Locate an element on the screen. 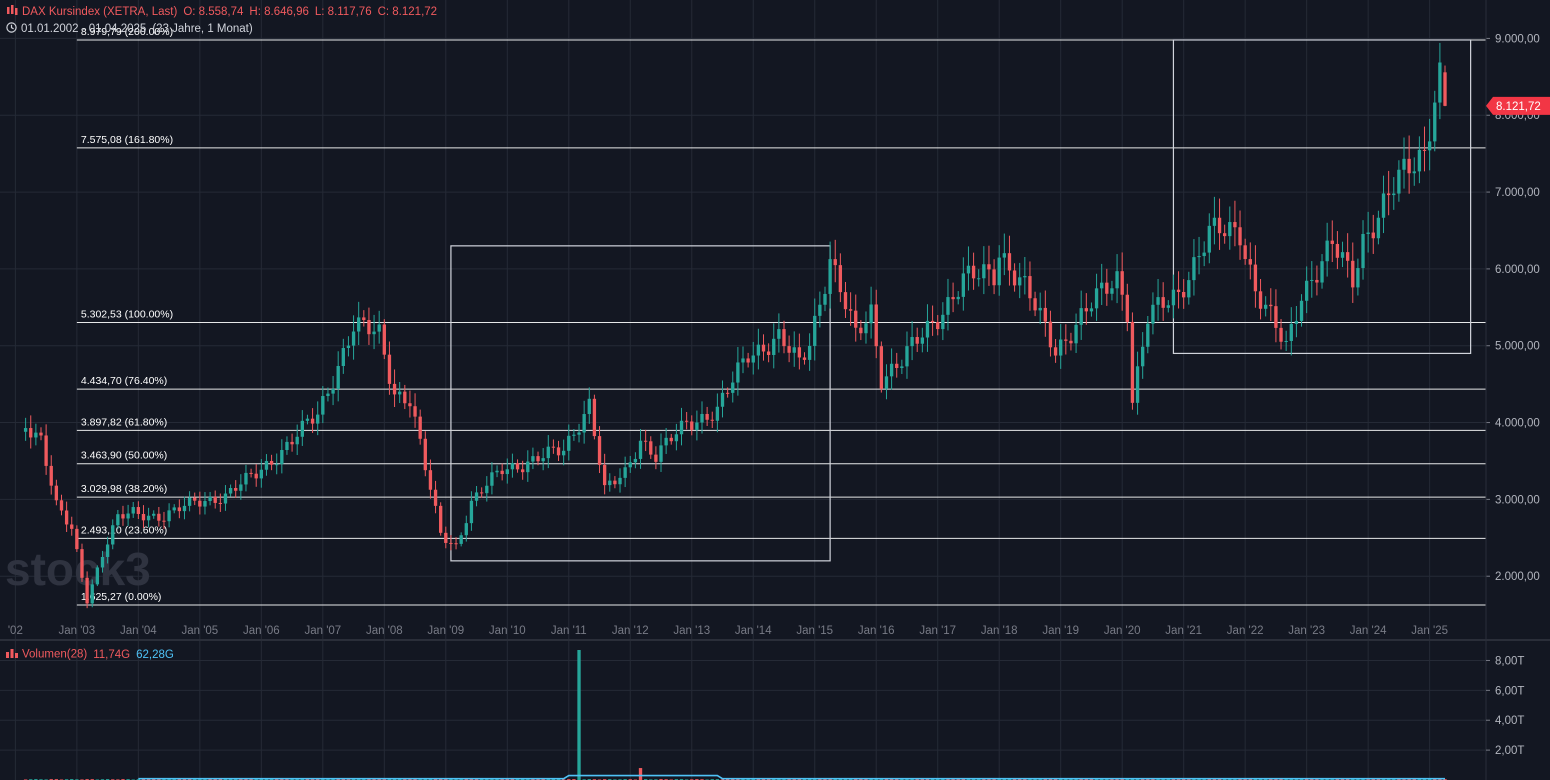 This screenshot has height=780, width=1550. last-price-label: 8.121,72 is located at coordinates (1518, 107).